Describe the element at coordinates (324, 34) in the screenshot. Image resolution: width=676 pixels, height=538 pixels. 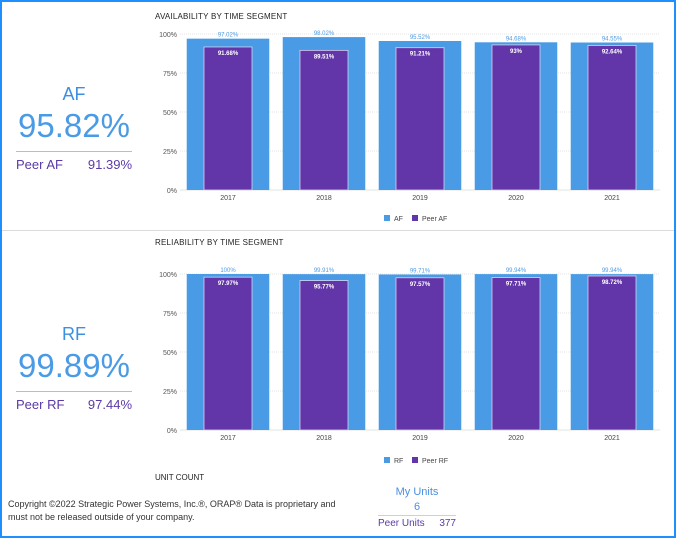
I see `data-label-primary: 98.02%` at that location.